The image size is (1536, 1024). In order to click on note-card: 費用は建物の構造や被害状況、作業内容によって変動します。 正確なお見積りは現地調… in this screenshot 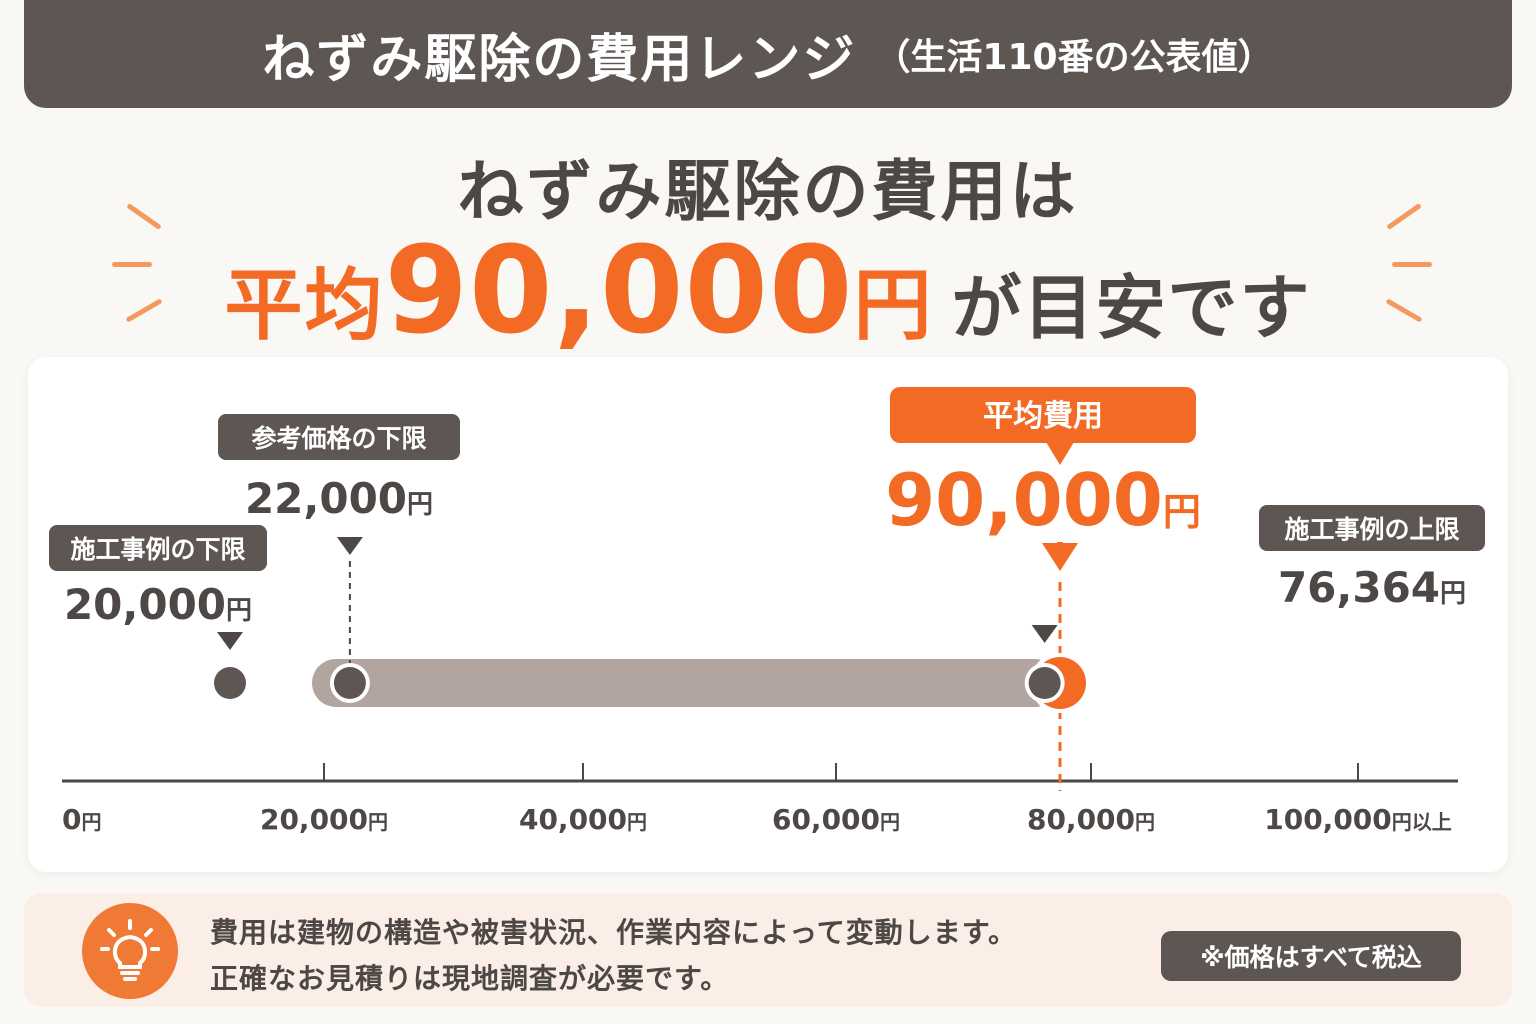, I will do `click(768, 950)`.